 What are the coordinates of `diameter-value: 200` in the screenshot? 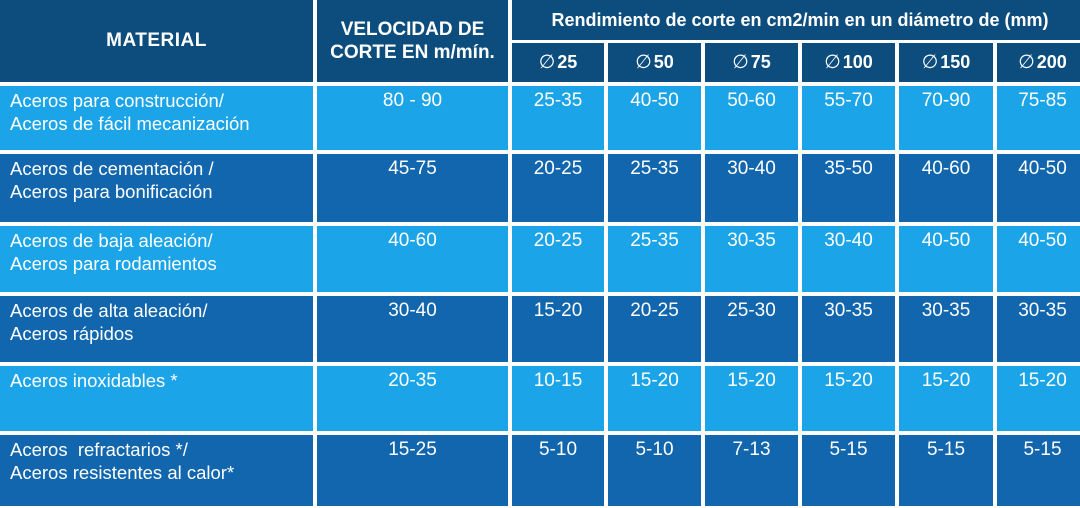 It's located at (1051, 62).